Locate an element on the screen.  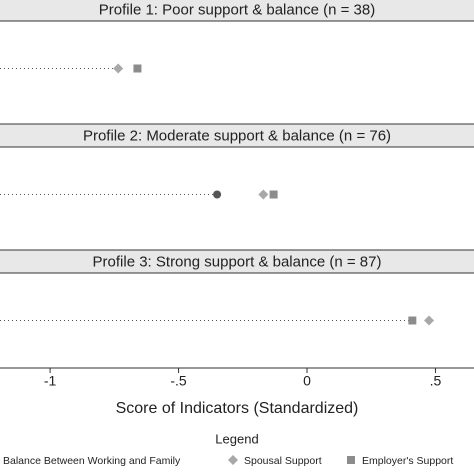
x-tick-label: 0 is located at coordinates (307, 381).